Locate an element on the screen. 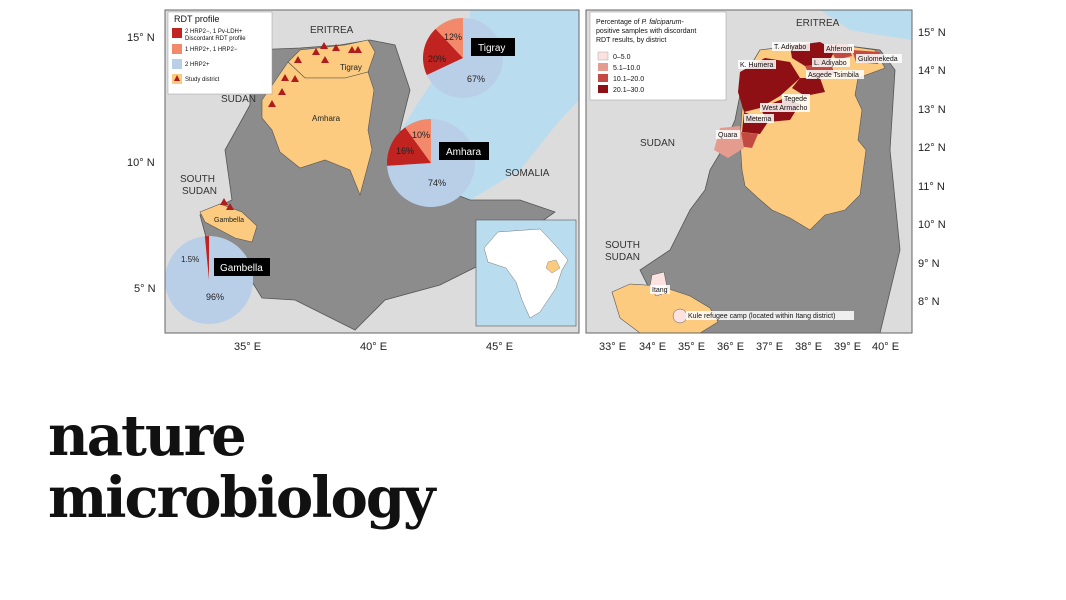 Image resolution: width=1066 pixels, height=600 pixels. pie-amhara-discordant-label: 16% is located at coordinates (405, 151).